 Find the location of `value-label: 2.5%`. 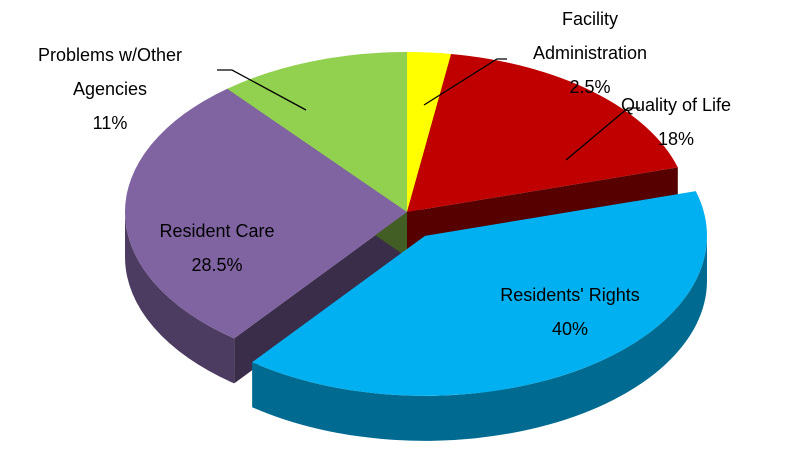

value-label: 2.5% is located at coordinates (589, 87).